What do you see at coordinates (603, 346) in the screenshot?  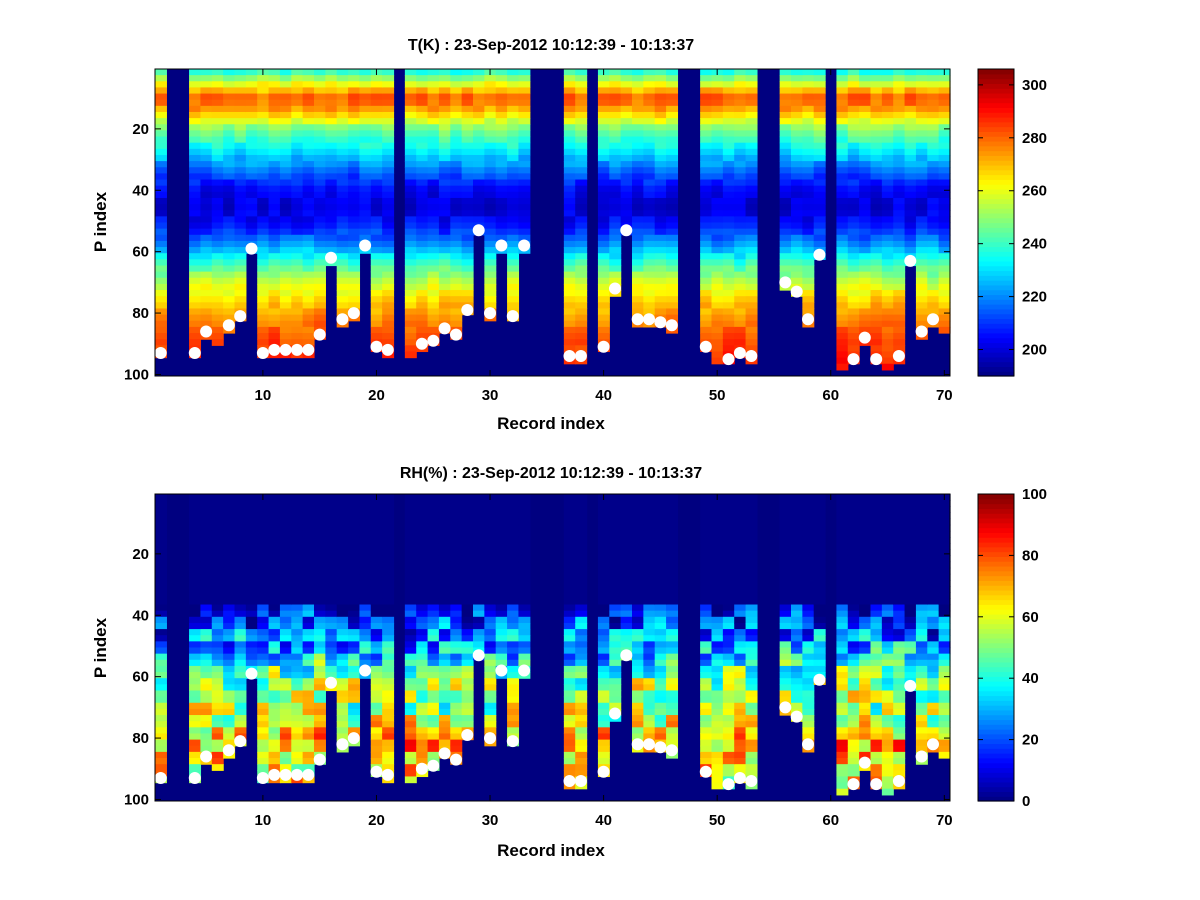 I see `surface-marker` at bounding box center [603, 346].